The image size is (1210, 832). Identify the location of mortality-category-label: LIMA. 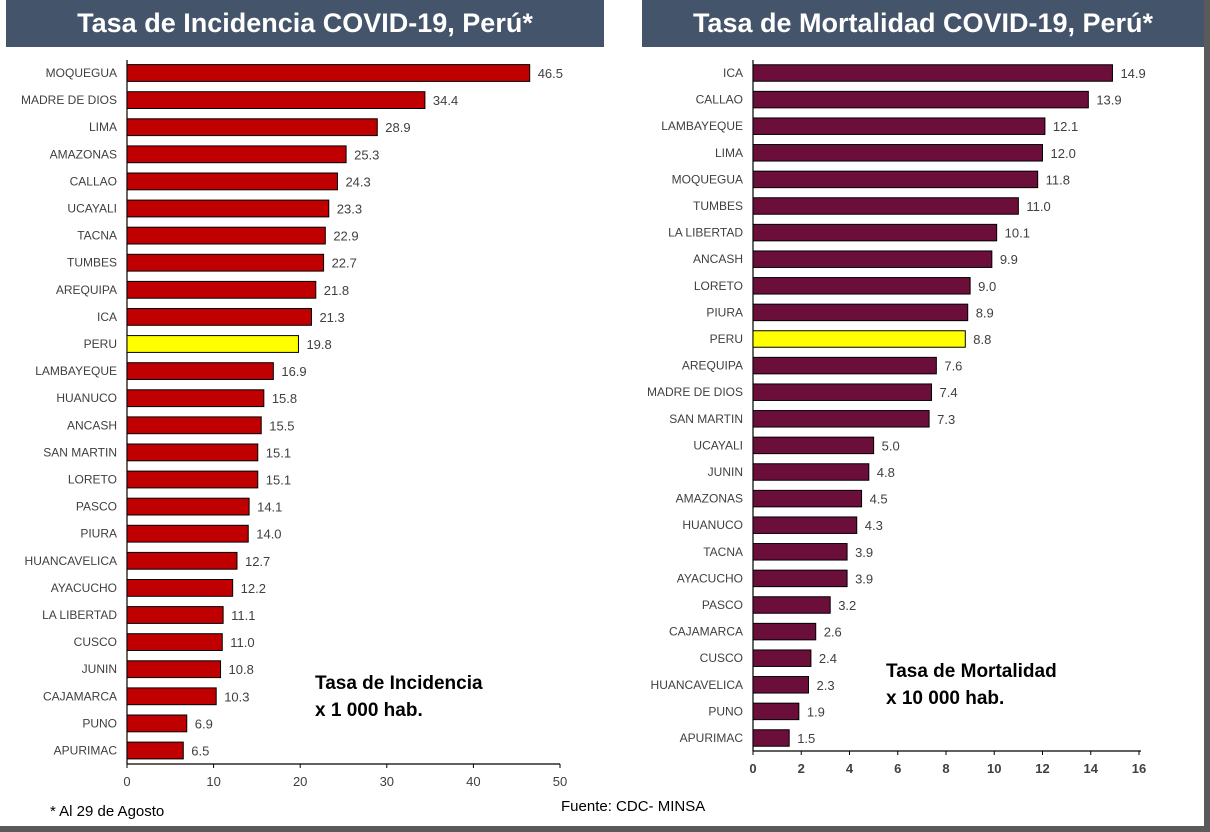
(729, 153).